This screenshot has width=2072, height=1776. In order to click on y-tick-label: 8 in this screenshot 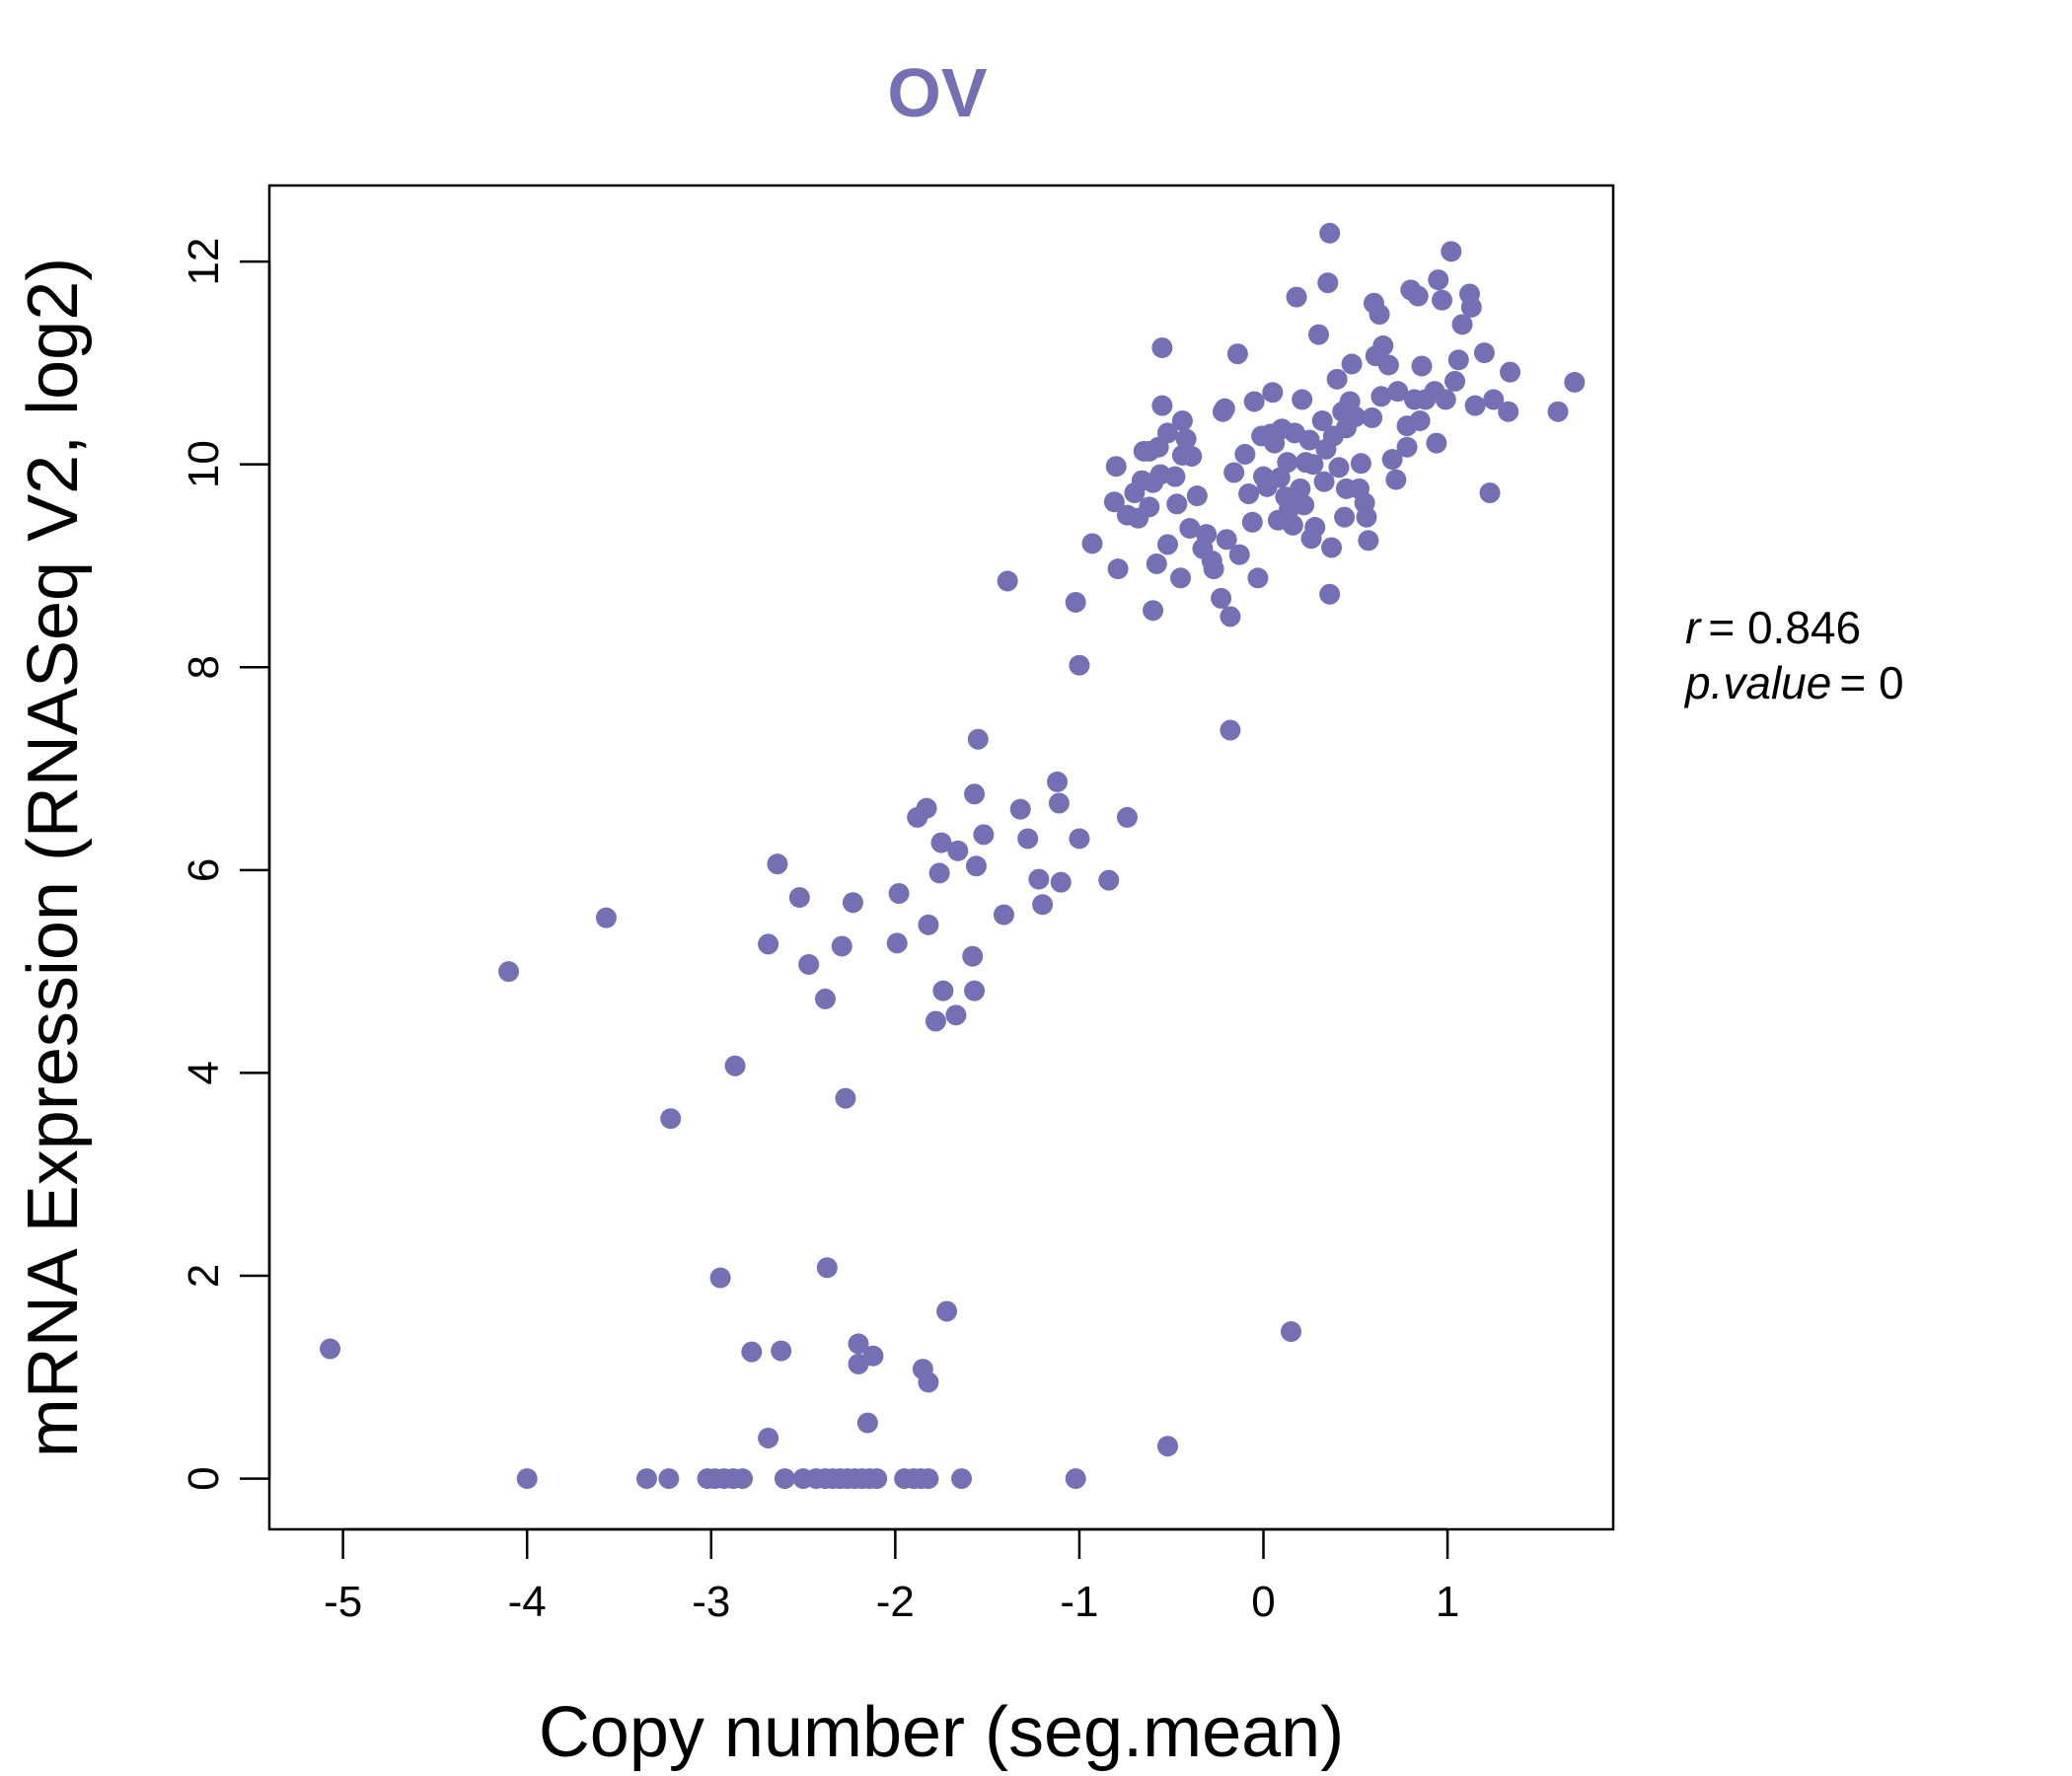, I will do `click(204, 667)`.